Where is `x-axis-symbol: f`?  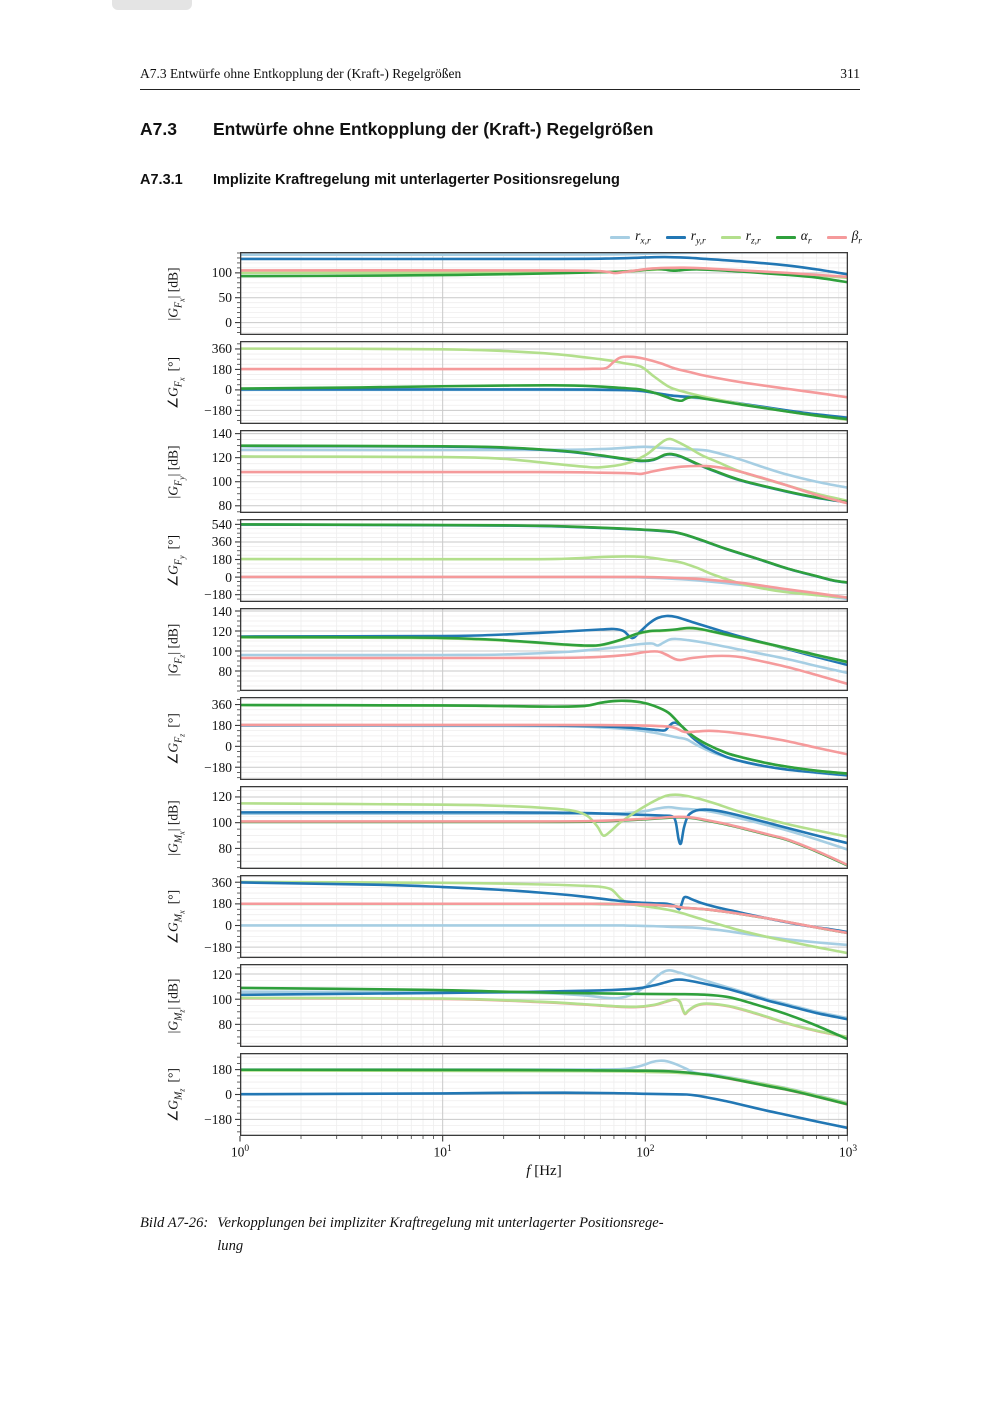 x-axis-symbol: f is located at coordinates (528, 1171).